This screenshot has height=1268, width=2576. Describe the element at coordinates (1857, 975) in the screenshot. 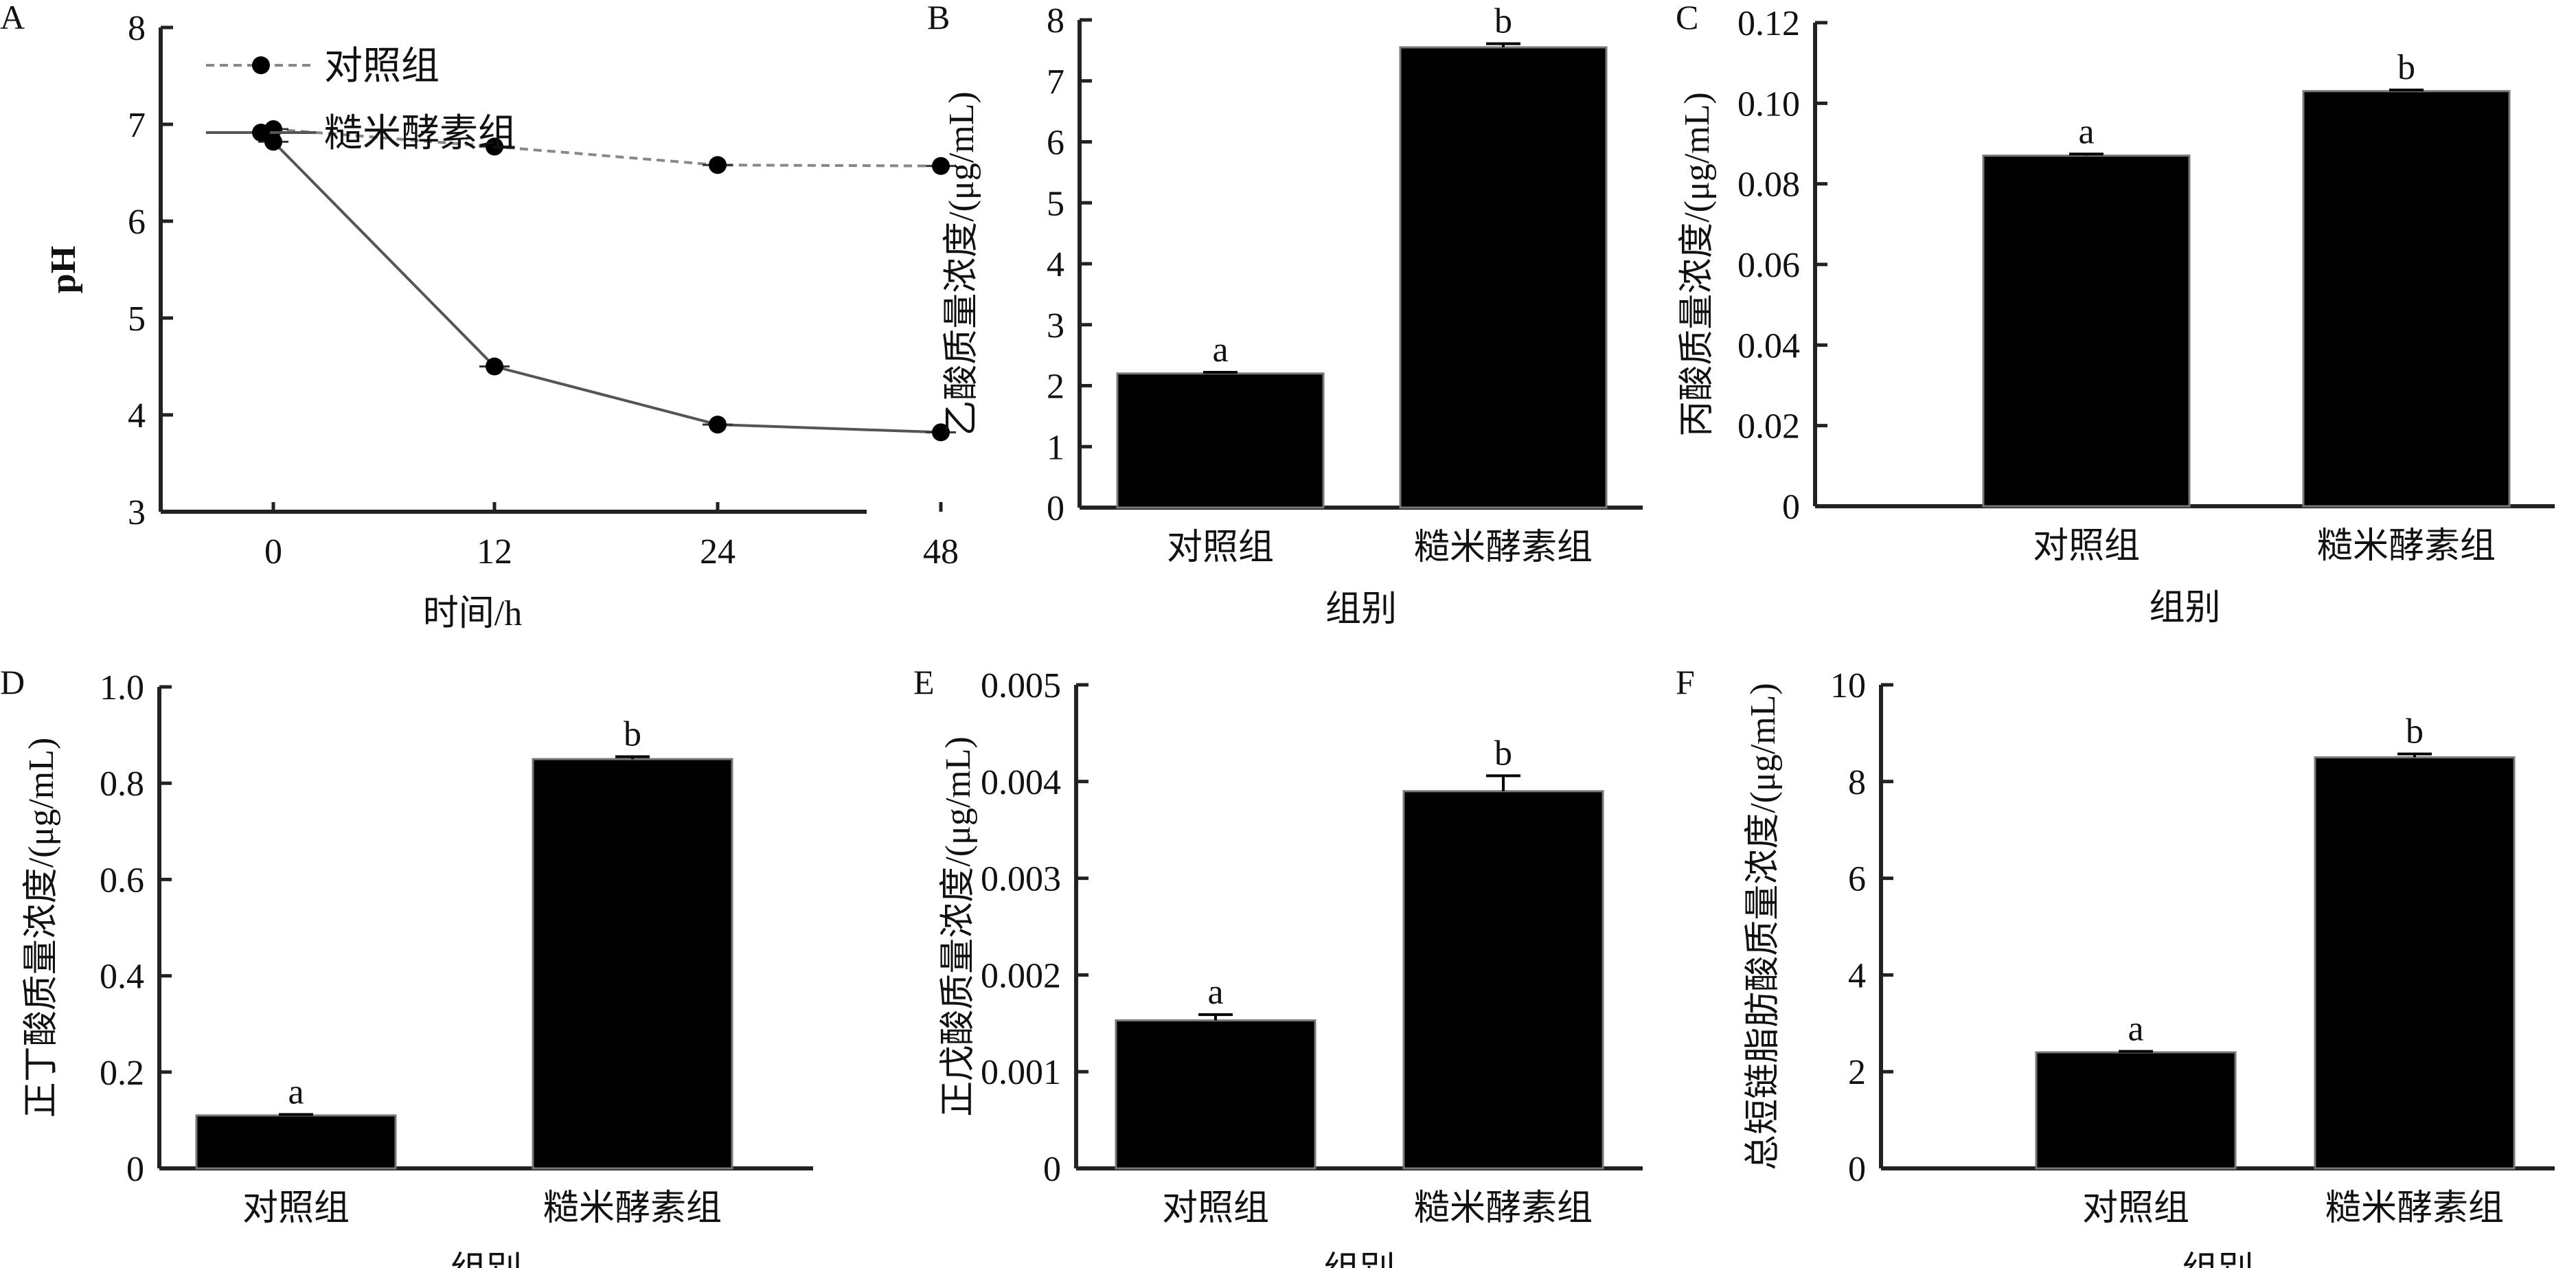

I see `y-tick-label: 4` at that location.